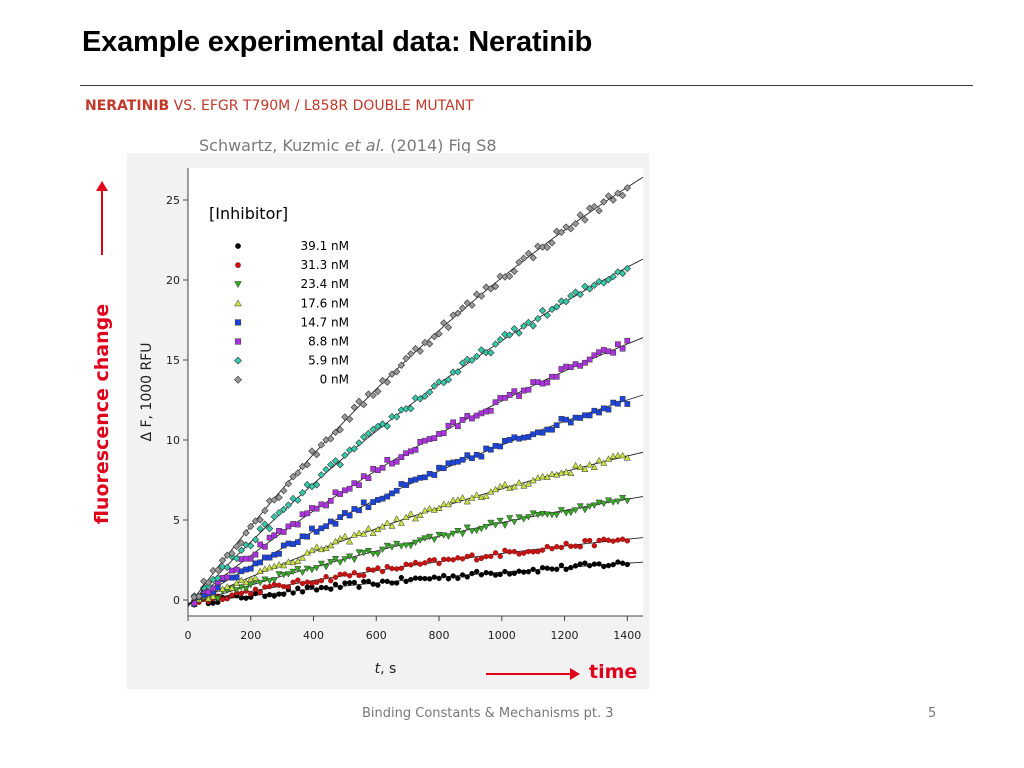 The image size is (1024, 768). Describe the element at coordinates (102, 414) in the screenshot. I see `fluorescence-change-label: fluorescence change` at that location.